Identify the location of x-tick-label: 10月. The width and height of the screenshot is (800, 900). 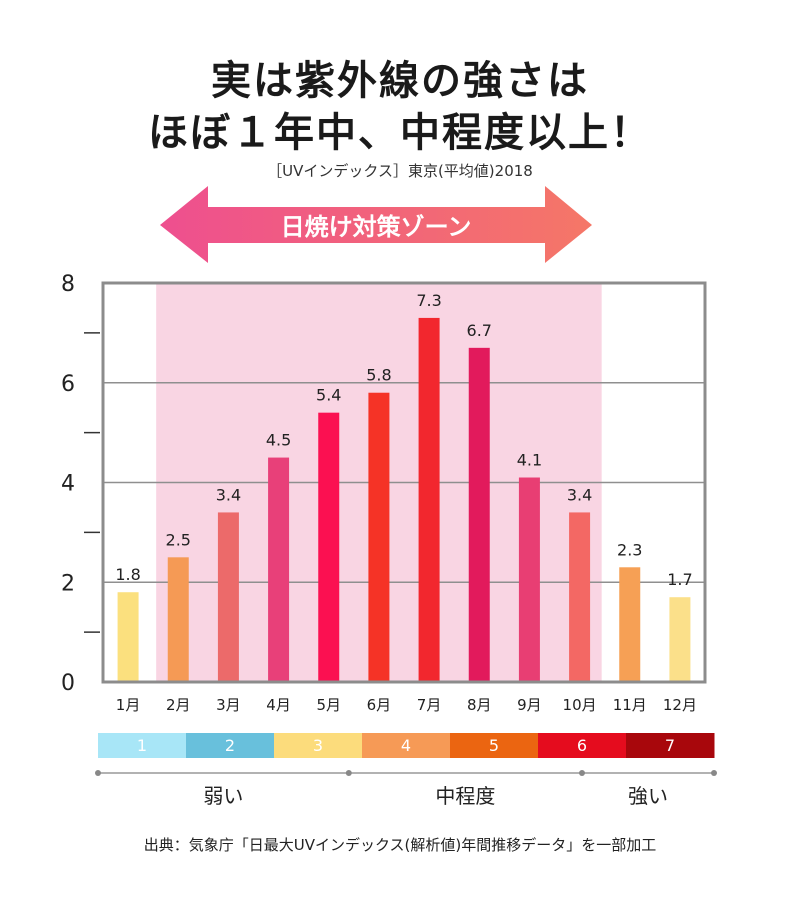
(580, 705).